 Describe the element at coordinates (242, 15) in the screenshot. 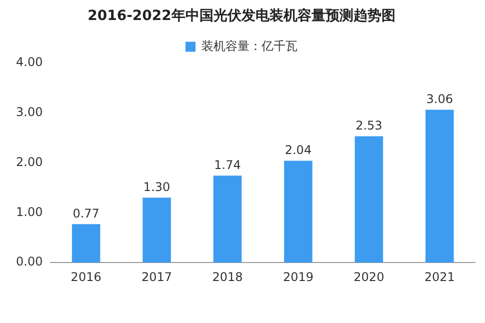

I see `chart-title: 2016-2022年中国光伏发电装机容量预测趋势图` at that location.